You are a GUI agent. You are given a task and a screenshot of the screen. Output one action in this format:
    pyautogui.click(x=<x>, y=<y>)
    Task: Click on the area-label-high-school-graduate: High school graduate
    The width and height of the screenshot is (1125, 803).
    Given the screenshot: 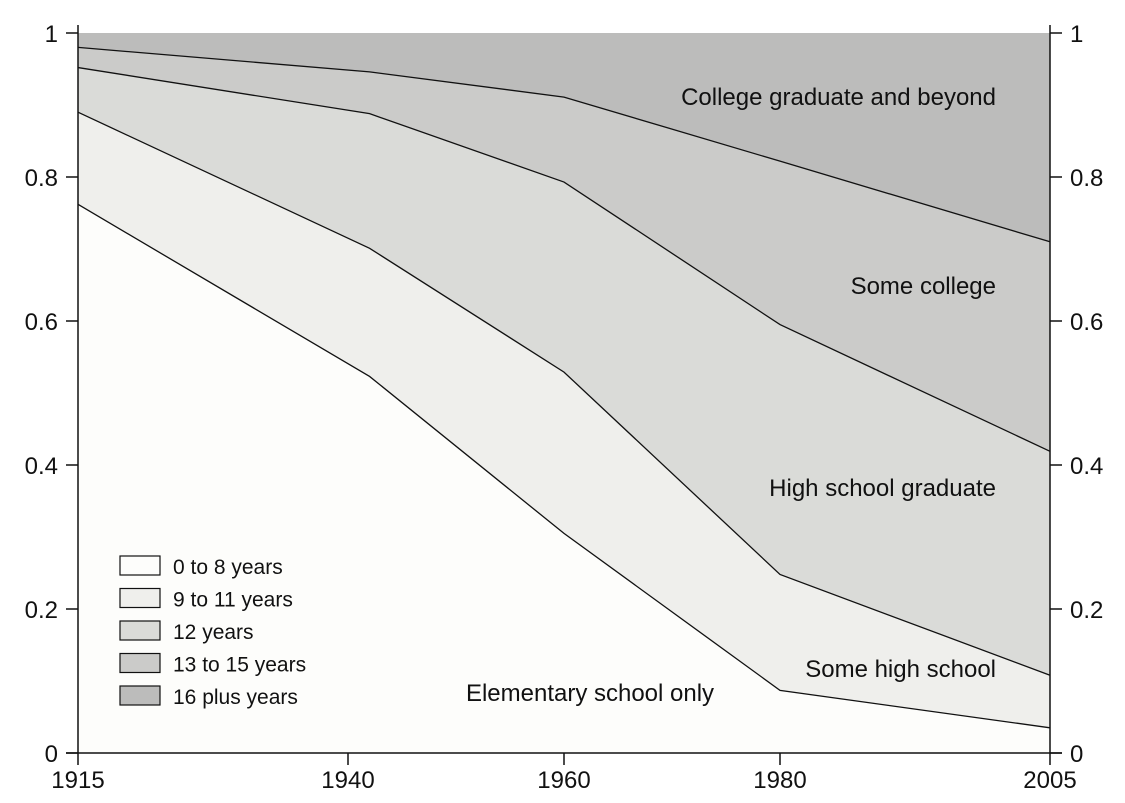 What is the action you would take?
    pyautogui.click(x=882, y=488)
    